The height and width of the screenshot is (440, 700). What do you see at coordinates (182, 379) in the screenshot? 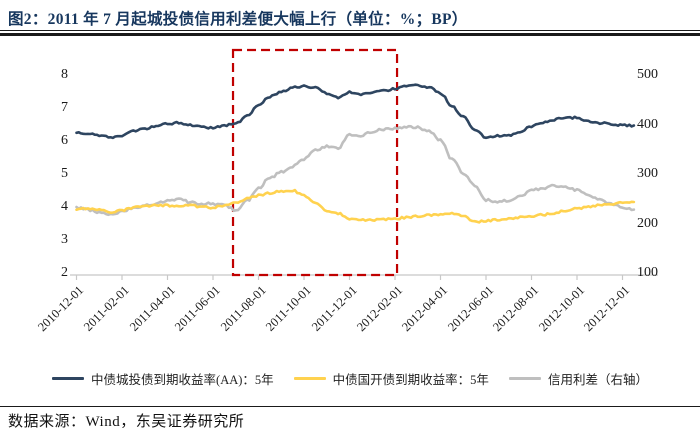
I see `legend-label: 中债城投债到期收益率(AA)：5年` at bounding box center [182, 379].